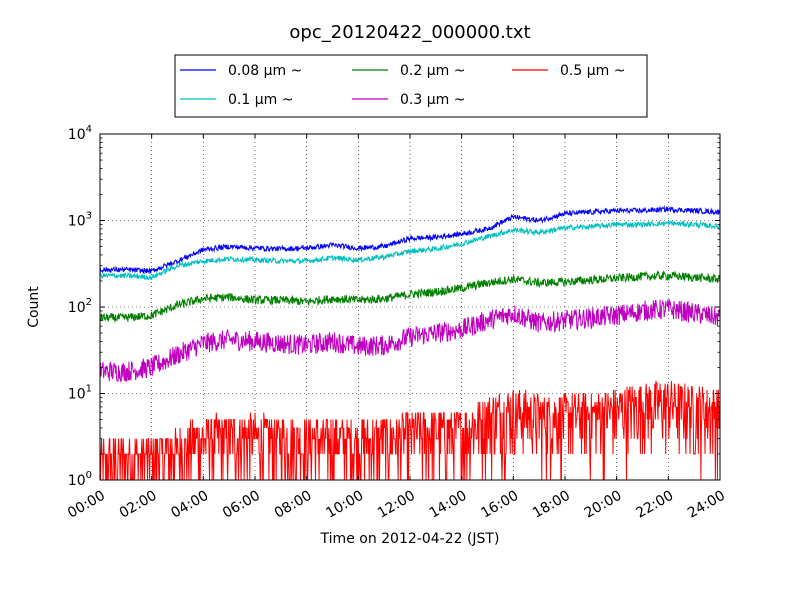  What do you see at coordinates (80, 393) in the screenshot?
I see `y-tick-label: 10¹` at bounding box center [80, 393].